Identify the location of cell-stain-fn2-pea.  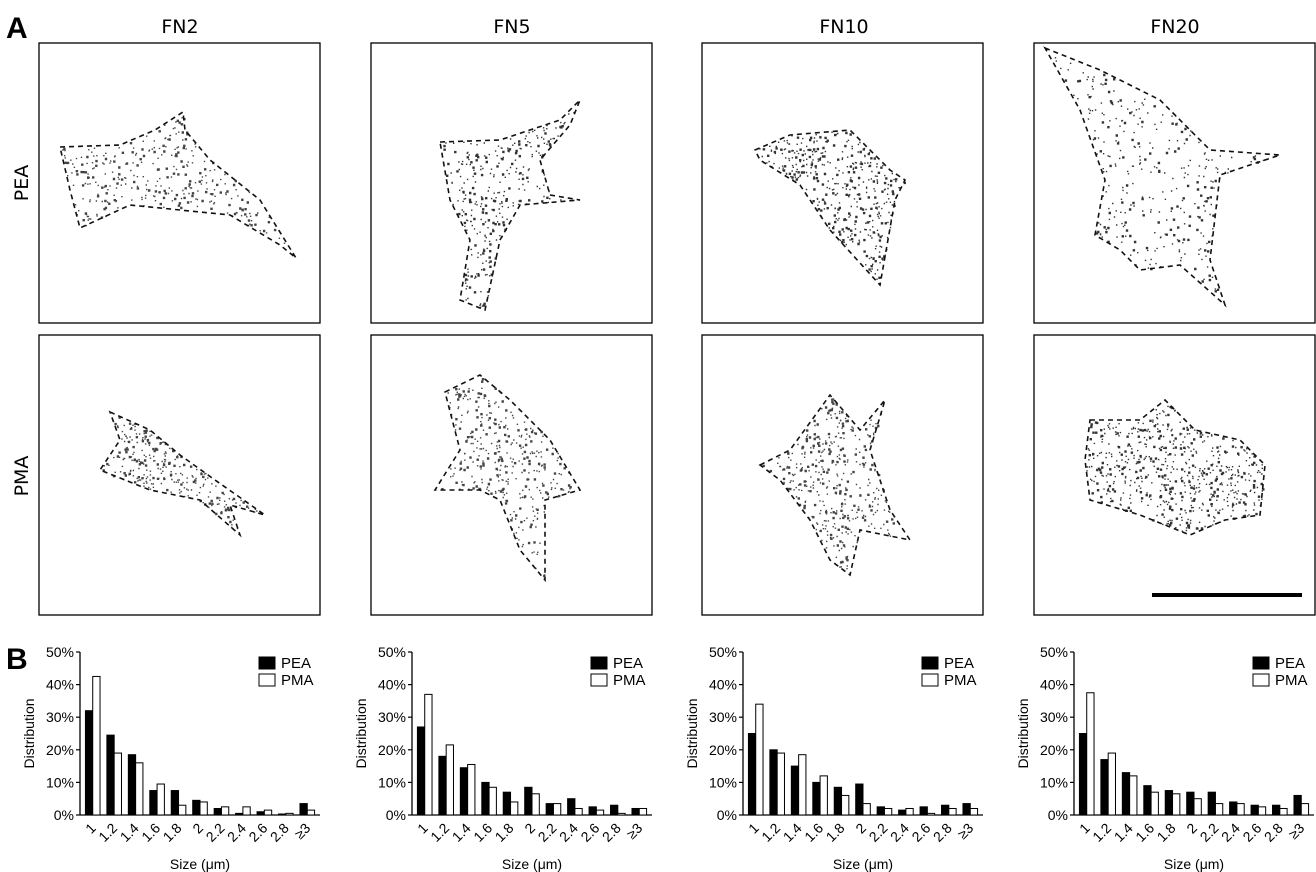
(178, 184).